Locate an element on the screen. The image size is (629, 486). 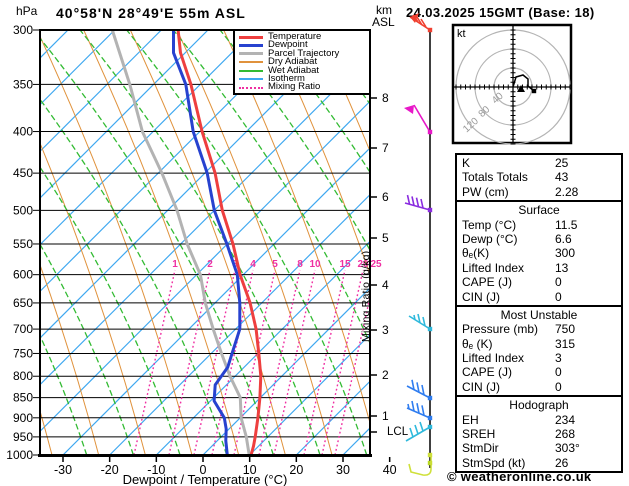
table-row: Temp (°C) 11.5 is located at coordinates (539, 225).